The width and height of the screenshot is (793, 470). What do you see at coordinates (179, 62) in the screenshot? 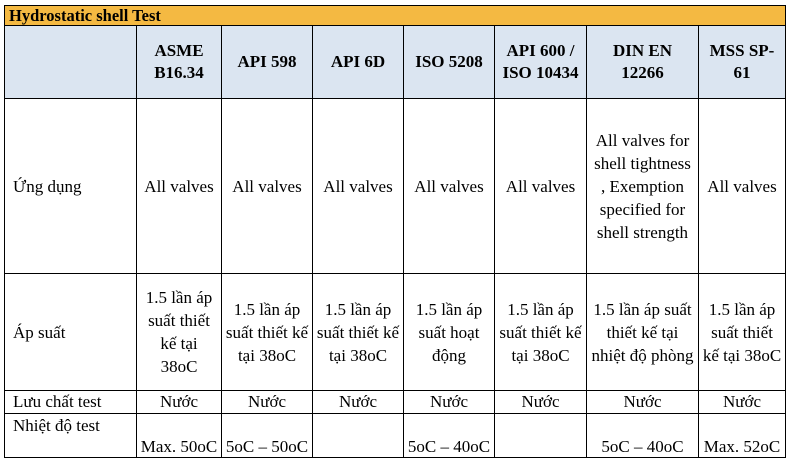
I see `column-header: ASME B16.34` at bounding box center [179, 62].